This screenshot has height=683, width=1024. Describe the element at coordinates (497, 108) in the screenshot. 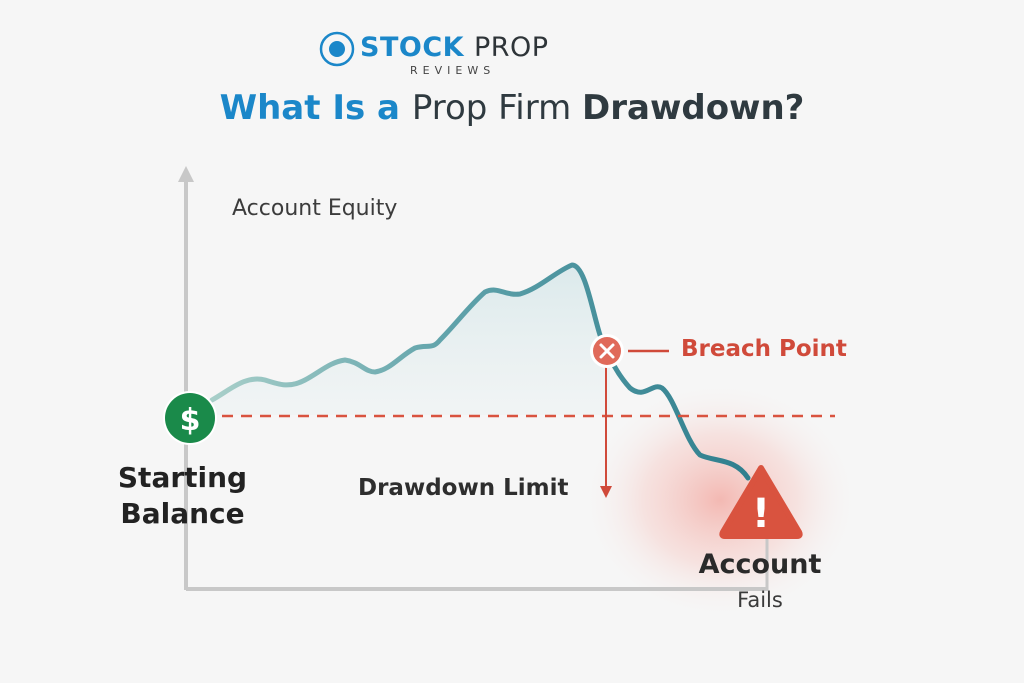

I see `title-part-2: Prop Firm` at that location.